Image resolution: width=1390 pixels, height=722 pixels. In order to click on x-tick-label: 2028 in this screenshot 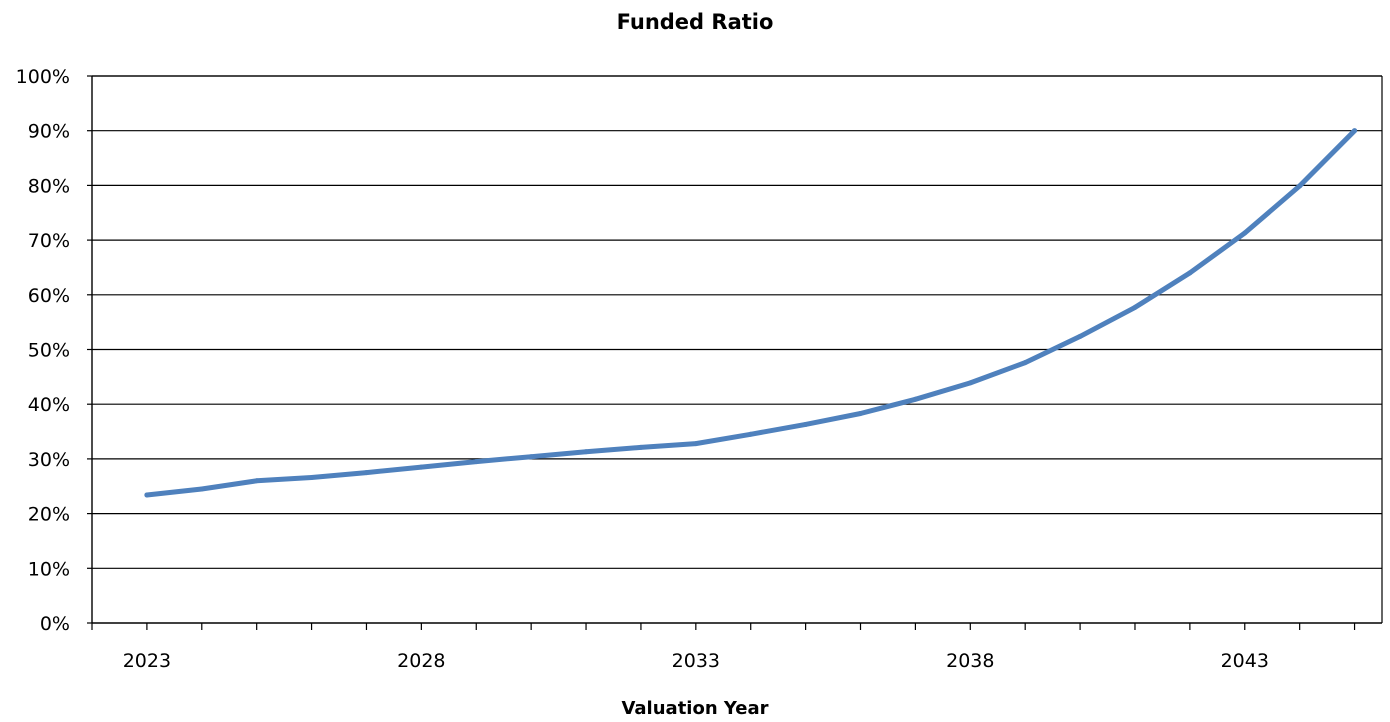, I will do `click(421, 661)`.